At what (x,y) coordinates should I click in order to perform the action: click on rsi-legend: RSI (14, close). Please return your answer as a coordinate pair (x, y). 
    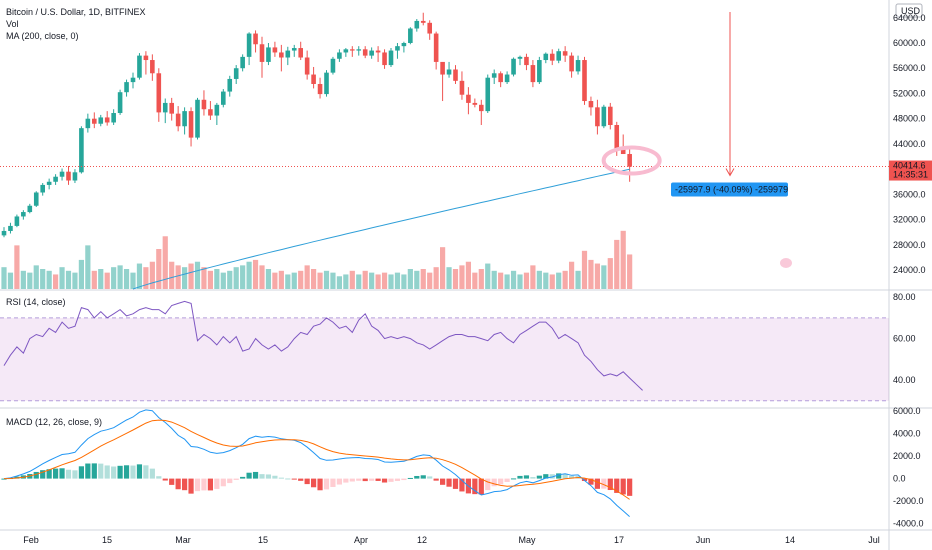
    Looking at the image, I should click on (36, 302).